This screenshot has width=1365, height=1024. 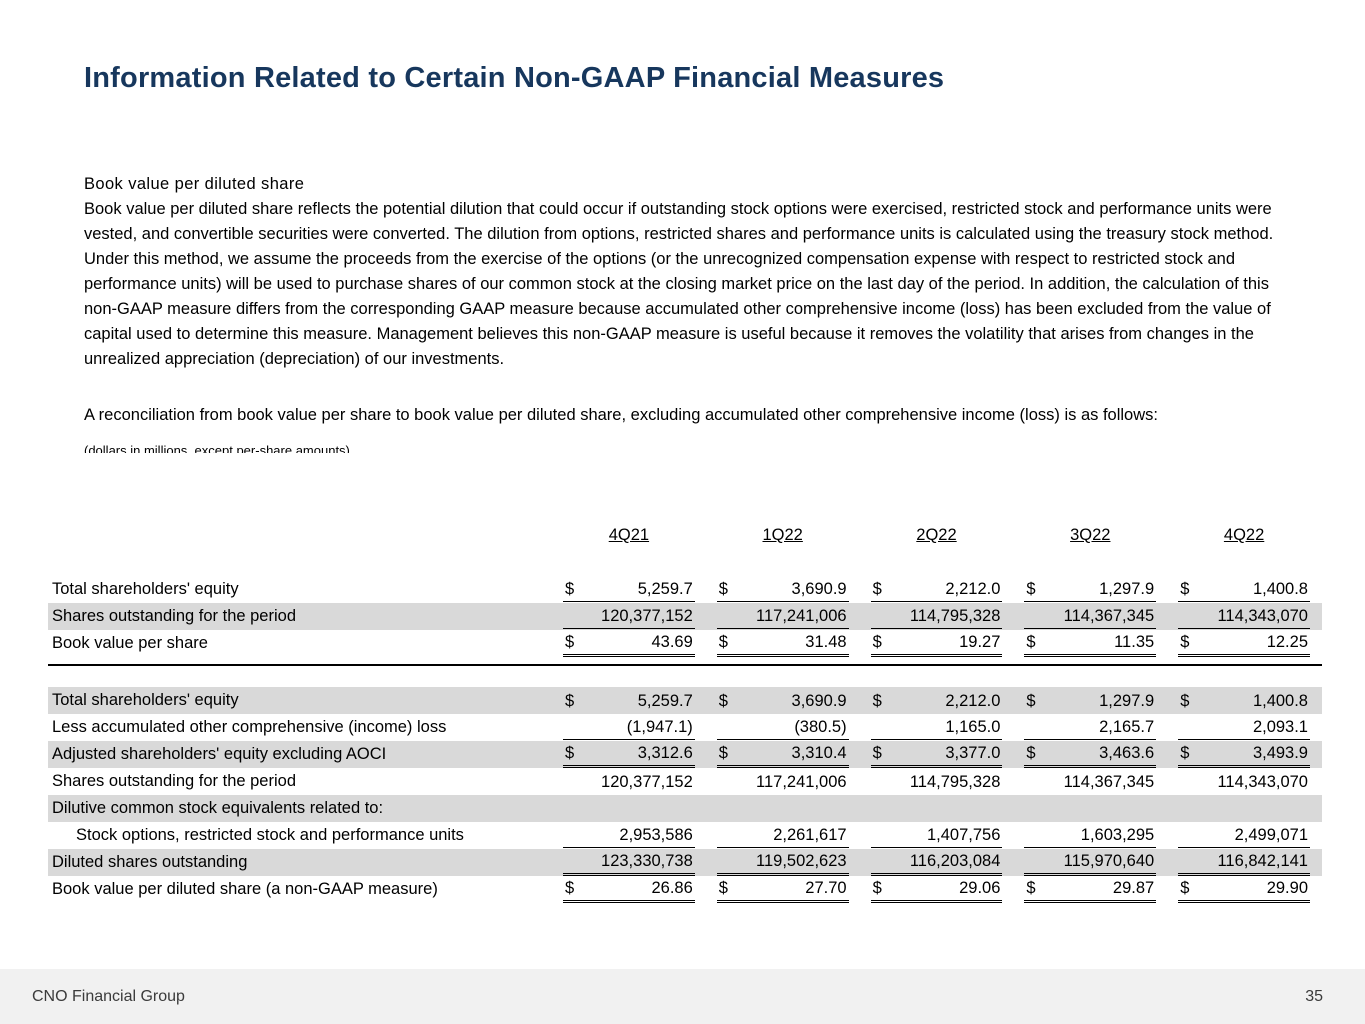 I want to click on column-header-4q22: 4Q22, so click(x=1245, y=544).